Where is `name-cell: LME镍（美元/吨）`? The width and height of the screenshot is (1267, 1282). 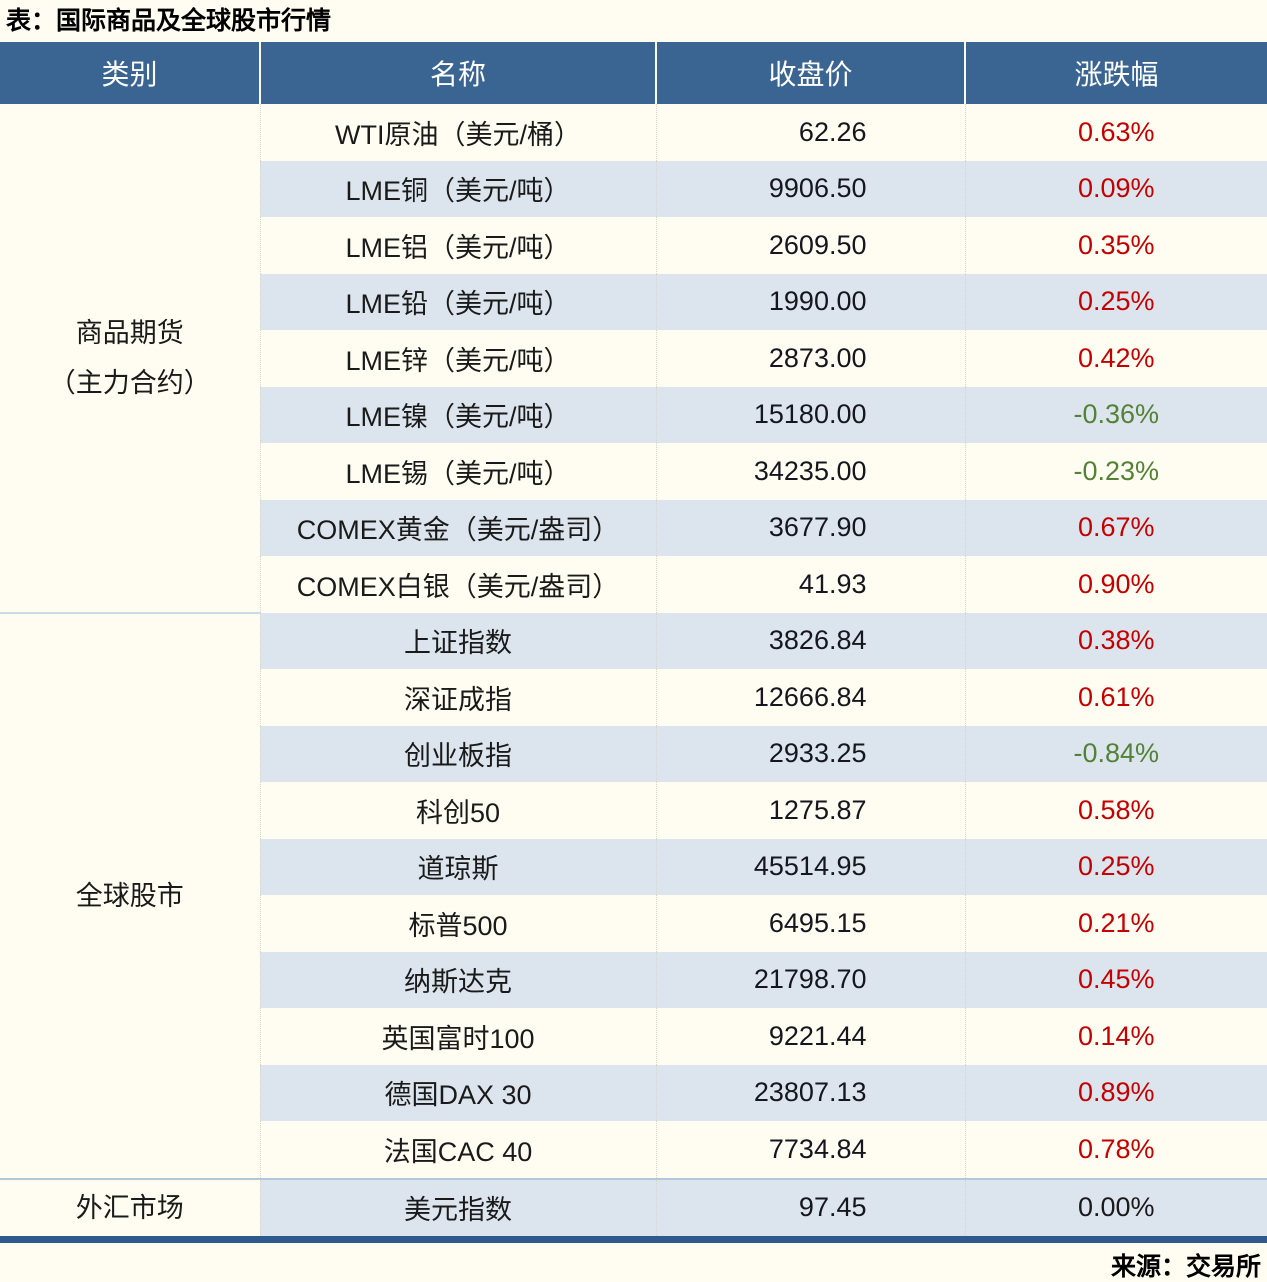
name-cell: LME镍（美元/吨） is located at coordinates (457, 414).